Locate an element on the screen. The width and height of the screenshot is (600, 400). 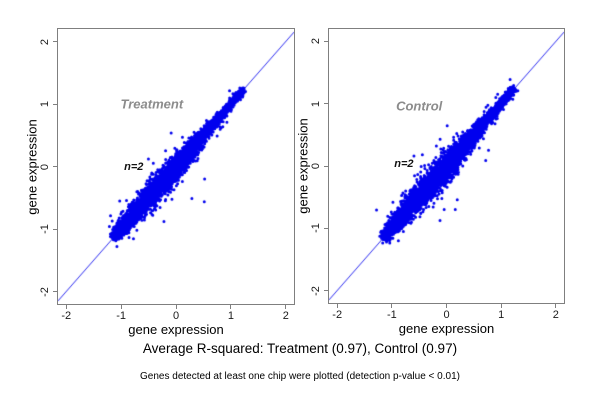
control-plot-title: Control is located at coordinates (419, 106).